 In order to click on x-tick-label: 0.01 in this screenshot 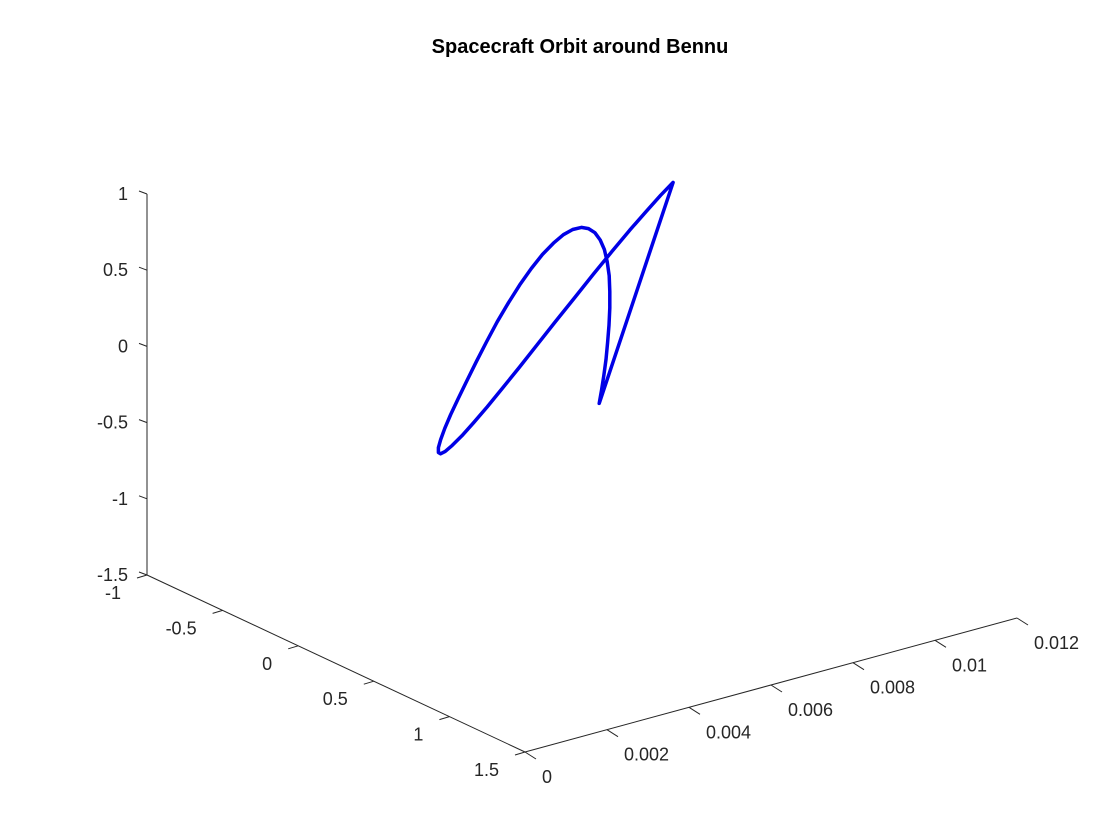, I will do `click(969, 665)`.